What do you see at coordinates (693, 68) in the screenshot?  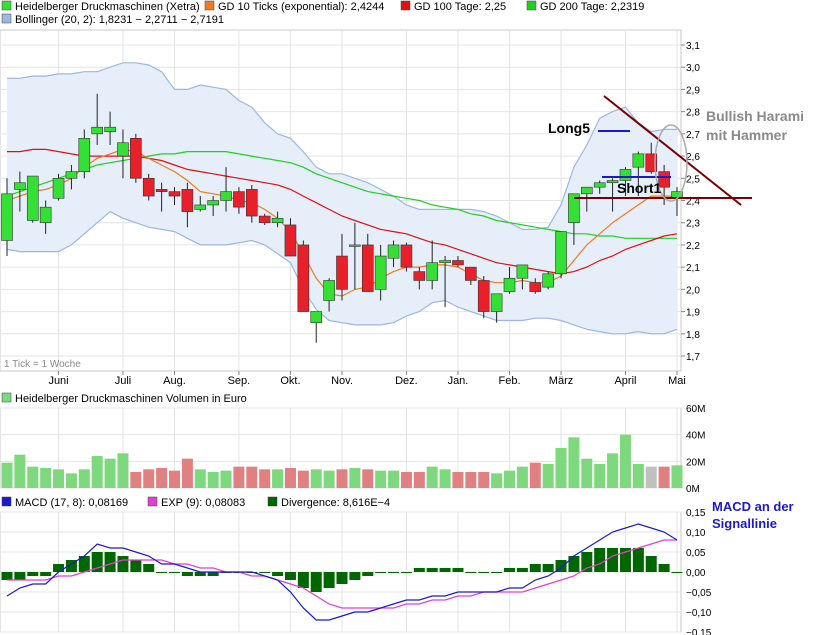 I see `price-y-tick-label: 3,0` at bounding box center [693, 68].